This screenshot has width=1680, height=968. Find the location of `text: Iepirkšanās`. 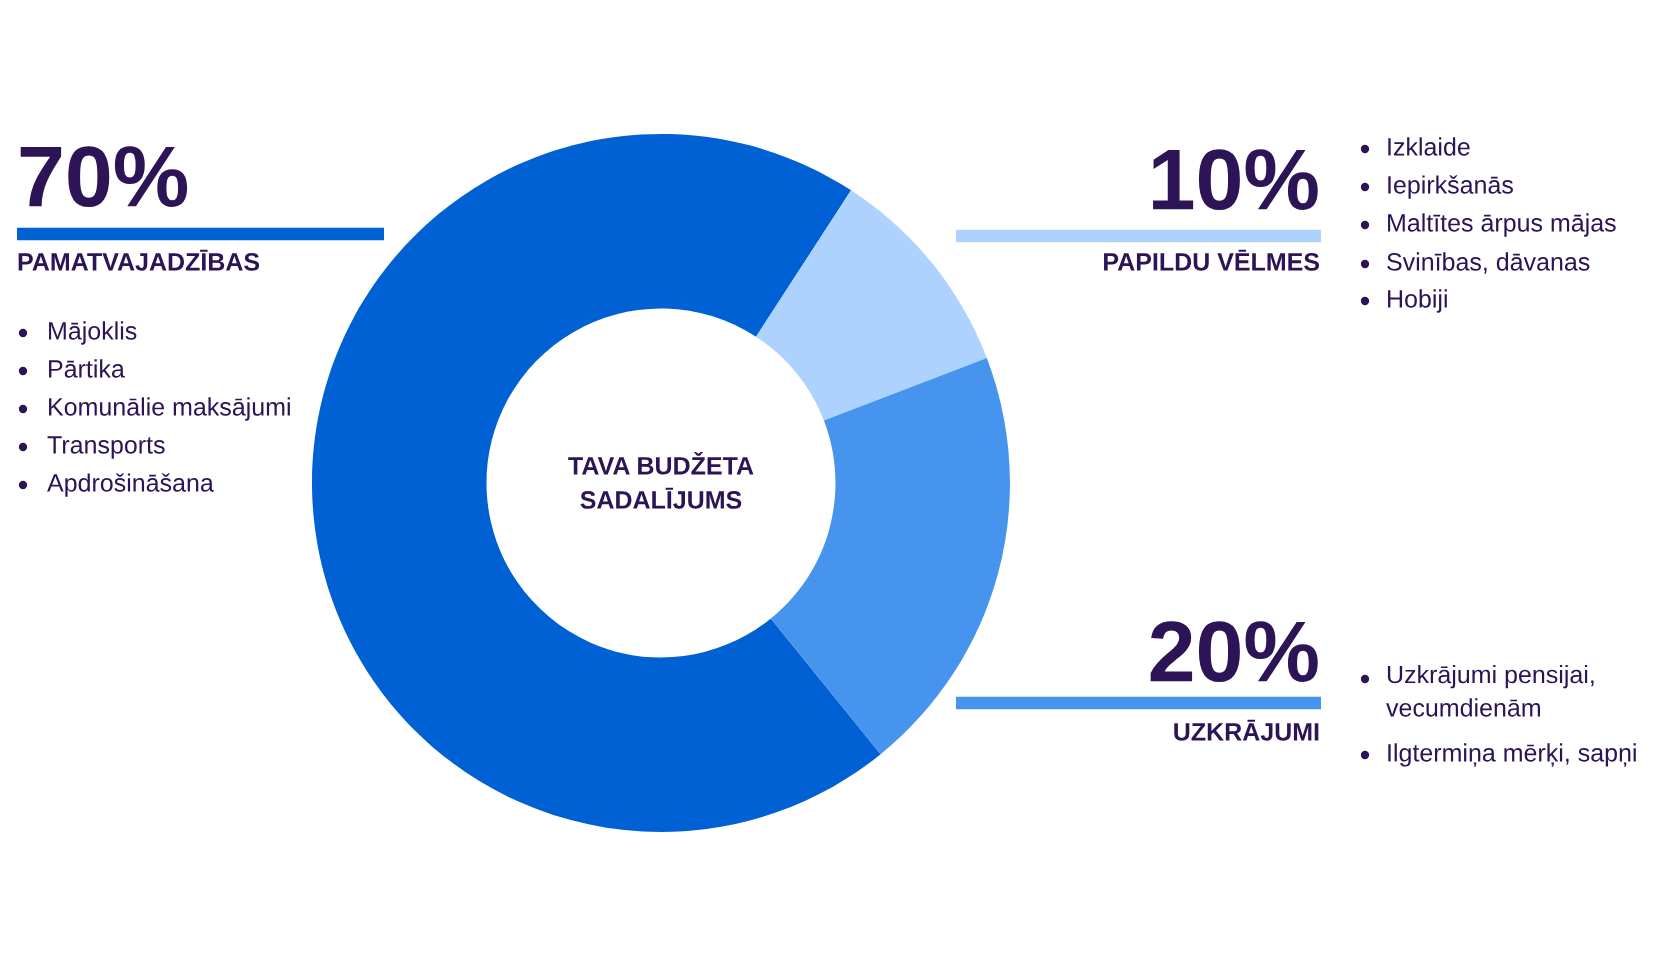

text: Iepirkšanās is located at coordinates (1450, 187).